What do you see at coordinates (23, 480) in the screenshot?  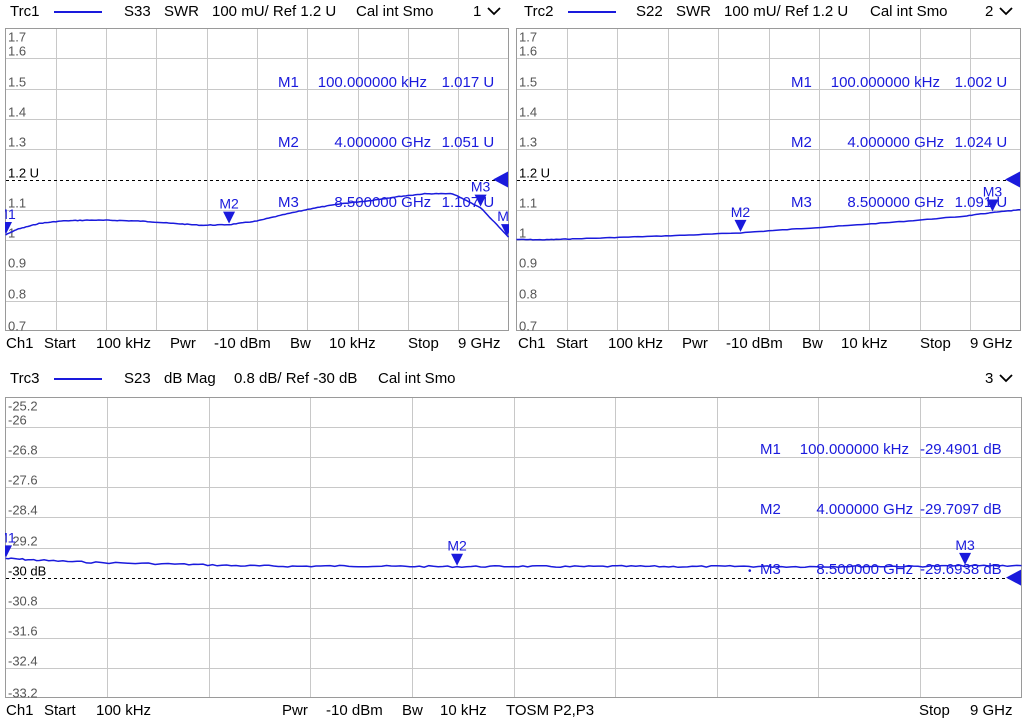 I see `y-tick-label: -27.6` at bounding box center [23, 480].